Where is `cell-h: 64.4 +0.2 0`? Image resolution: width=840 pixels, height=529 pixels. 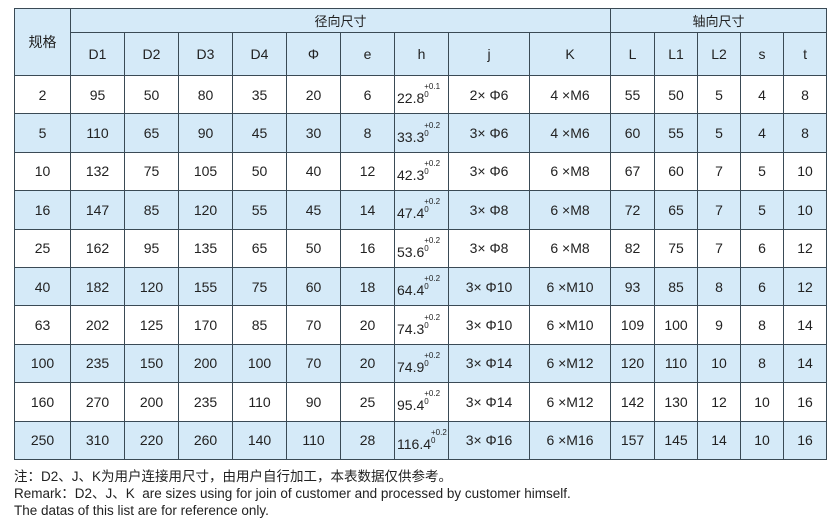
cell-h: 64.4 +0.2 0 is located at coordinates (421, 286).